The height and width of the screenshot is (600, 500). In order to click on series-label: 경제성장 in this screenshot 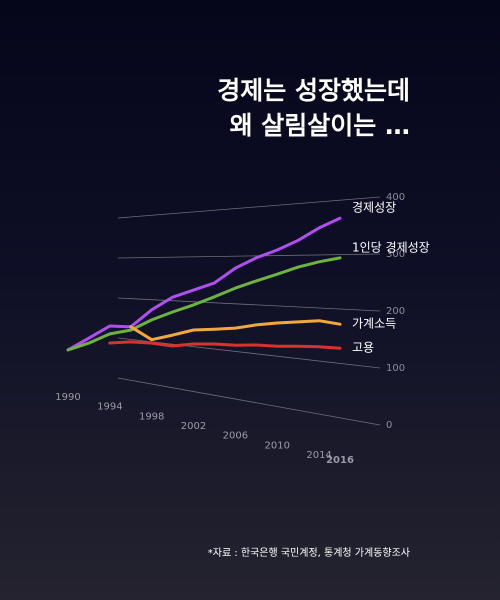, I will do `click(374, 208)`.